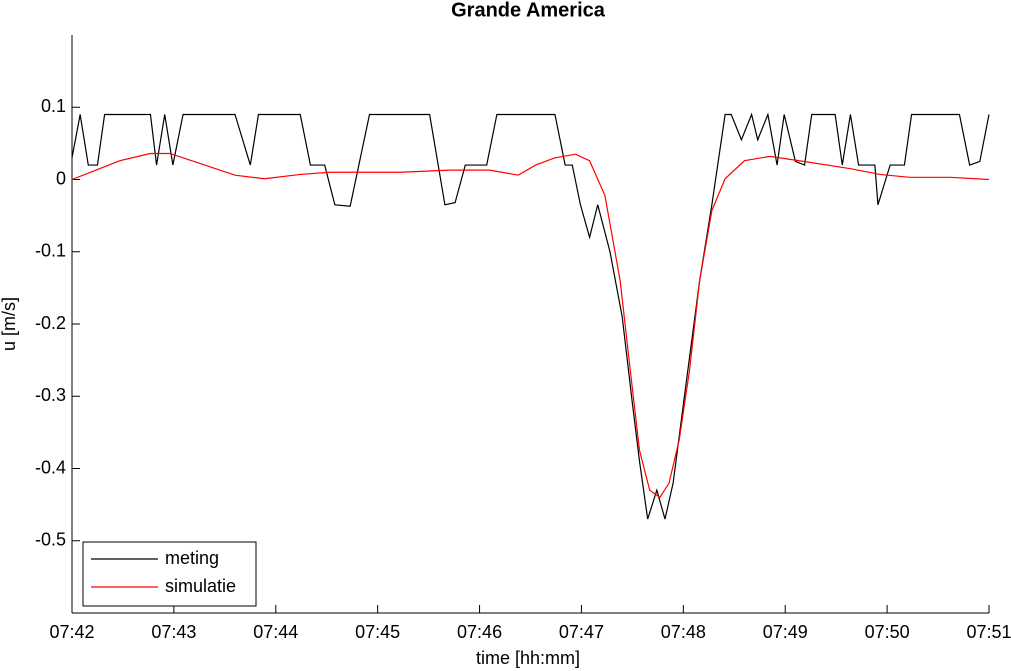 The height and width of the screenshot is (671, 1011). What do you see at coordinates (479, 632) in the screenshot?
I see `x-tick-label: 07:46` at bounding box center [479, 632].